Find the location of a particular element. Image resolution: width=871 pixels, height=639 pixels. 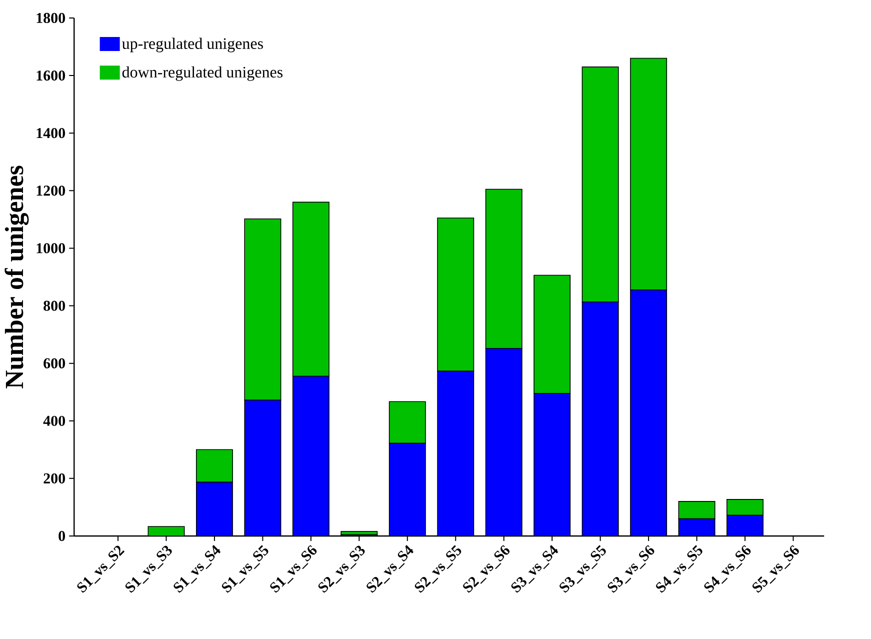

y-tick-label: 1600 is located at coordinates (51, 75).